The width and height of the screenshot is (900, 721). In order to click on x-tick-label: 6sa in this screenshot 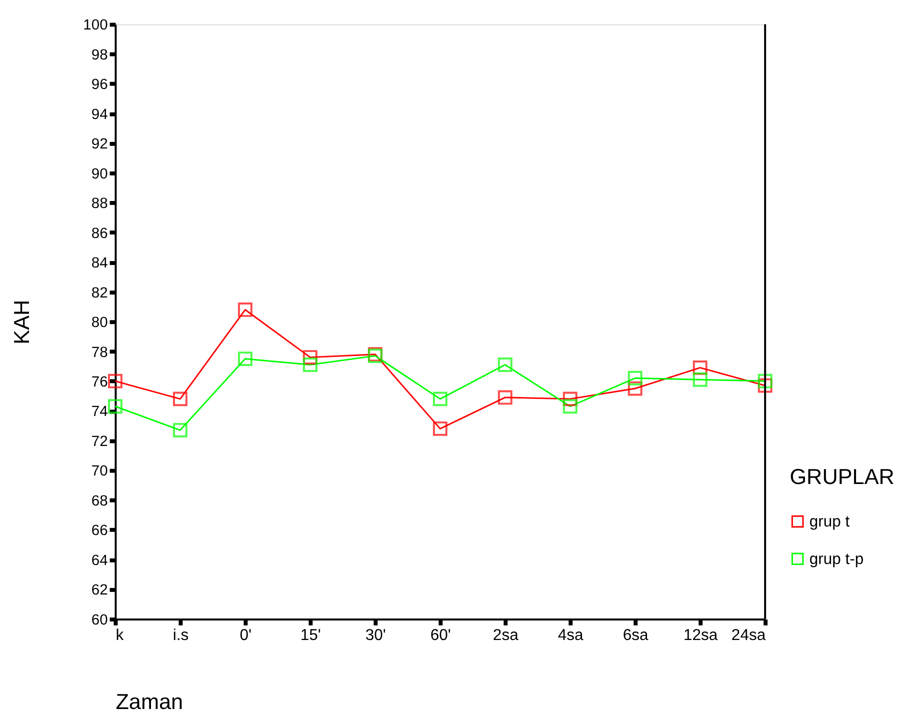, I will do `click(635, 635)`.